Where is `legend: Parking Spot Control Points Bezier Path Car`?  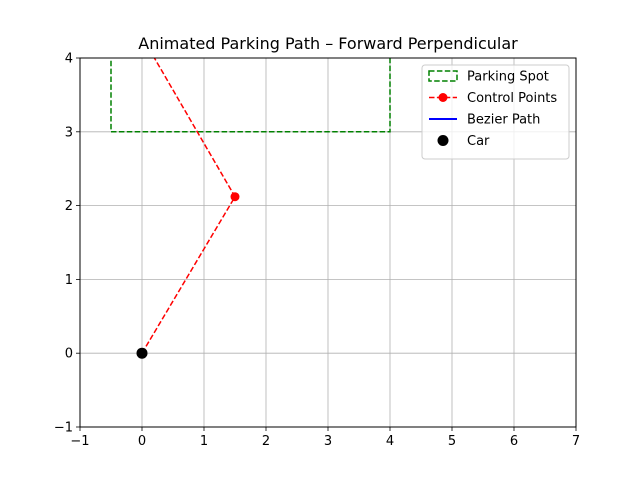 legend: Parking Spot Control Points Bezier Path Car is located at coordinates (495, 112).